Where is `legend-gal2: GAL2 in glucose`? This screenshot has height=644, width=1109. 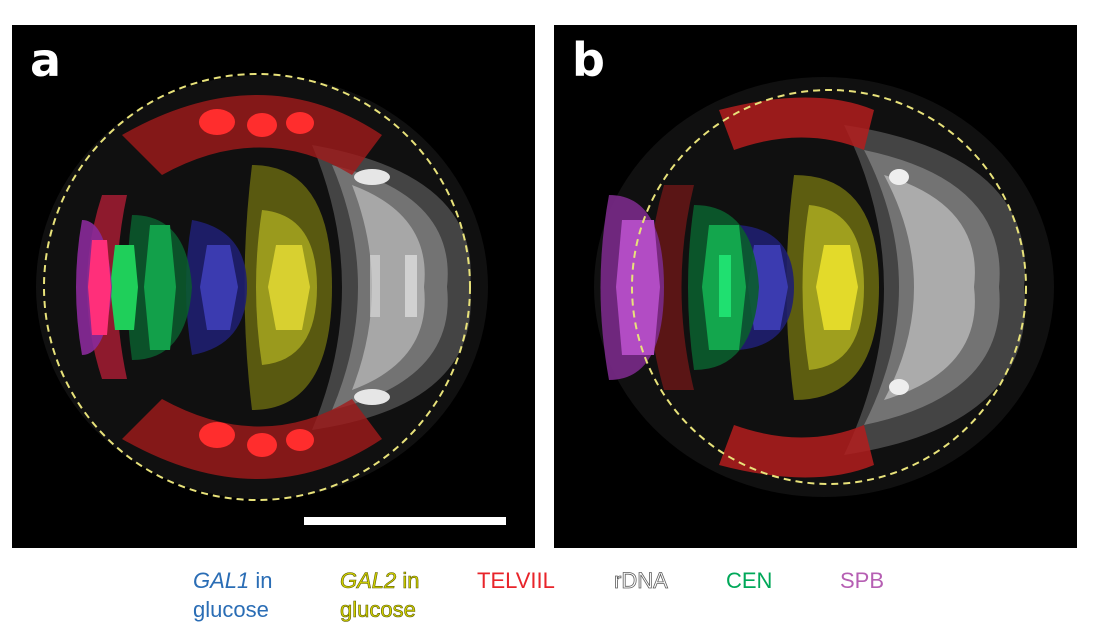
legend-gal2: GAL2 in glucose is located at coordinates (380, 595).